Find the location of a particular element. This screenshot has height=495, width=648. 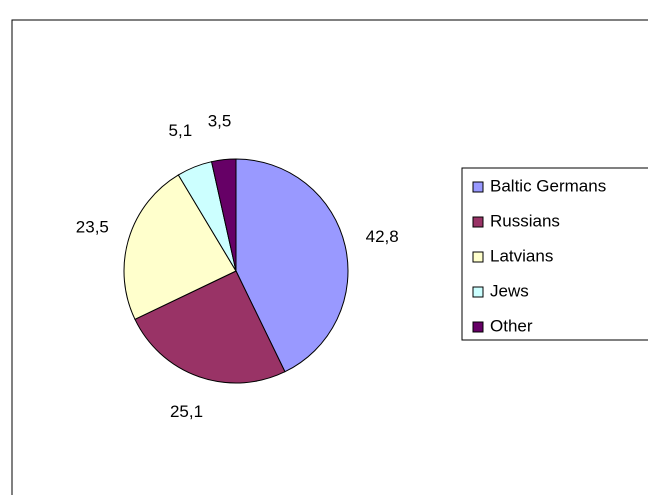

legend-label: Russians is located at coordinates (525, 220).